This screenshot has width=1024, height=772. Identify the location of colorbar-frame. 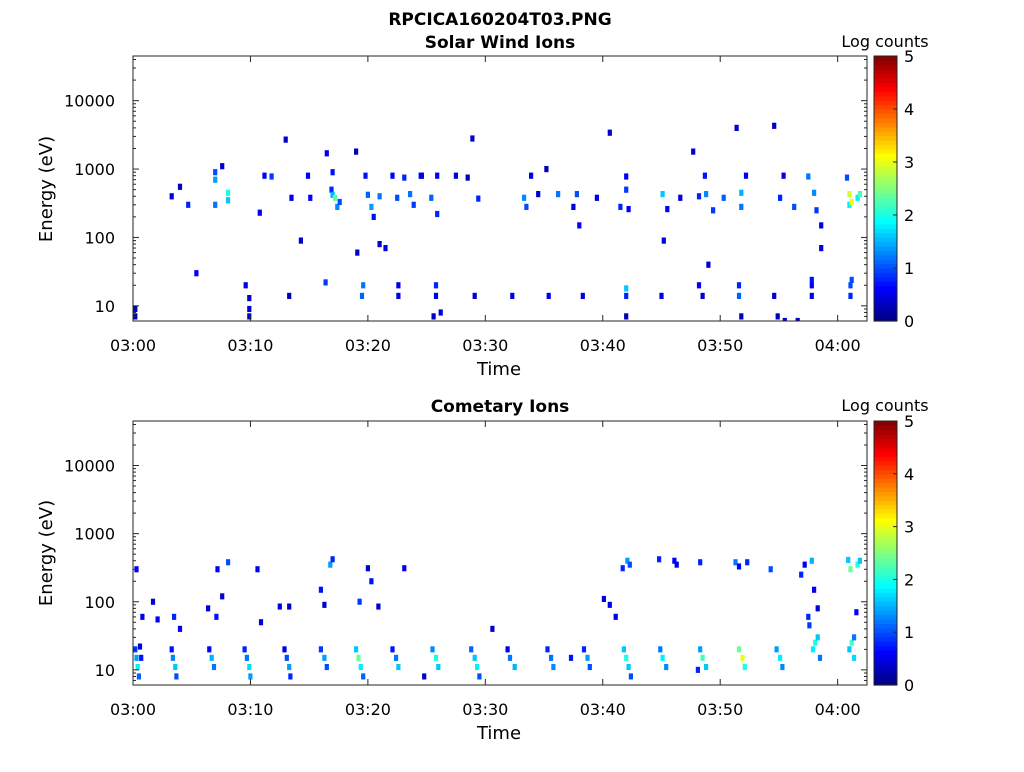
(885, 188).